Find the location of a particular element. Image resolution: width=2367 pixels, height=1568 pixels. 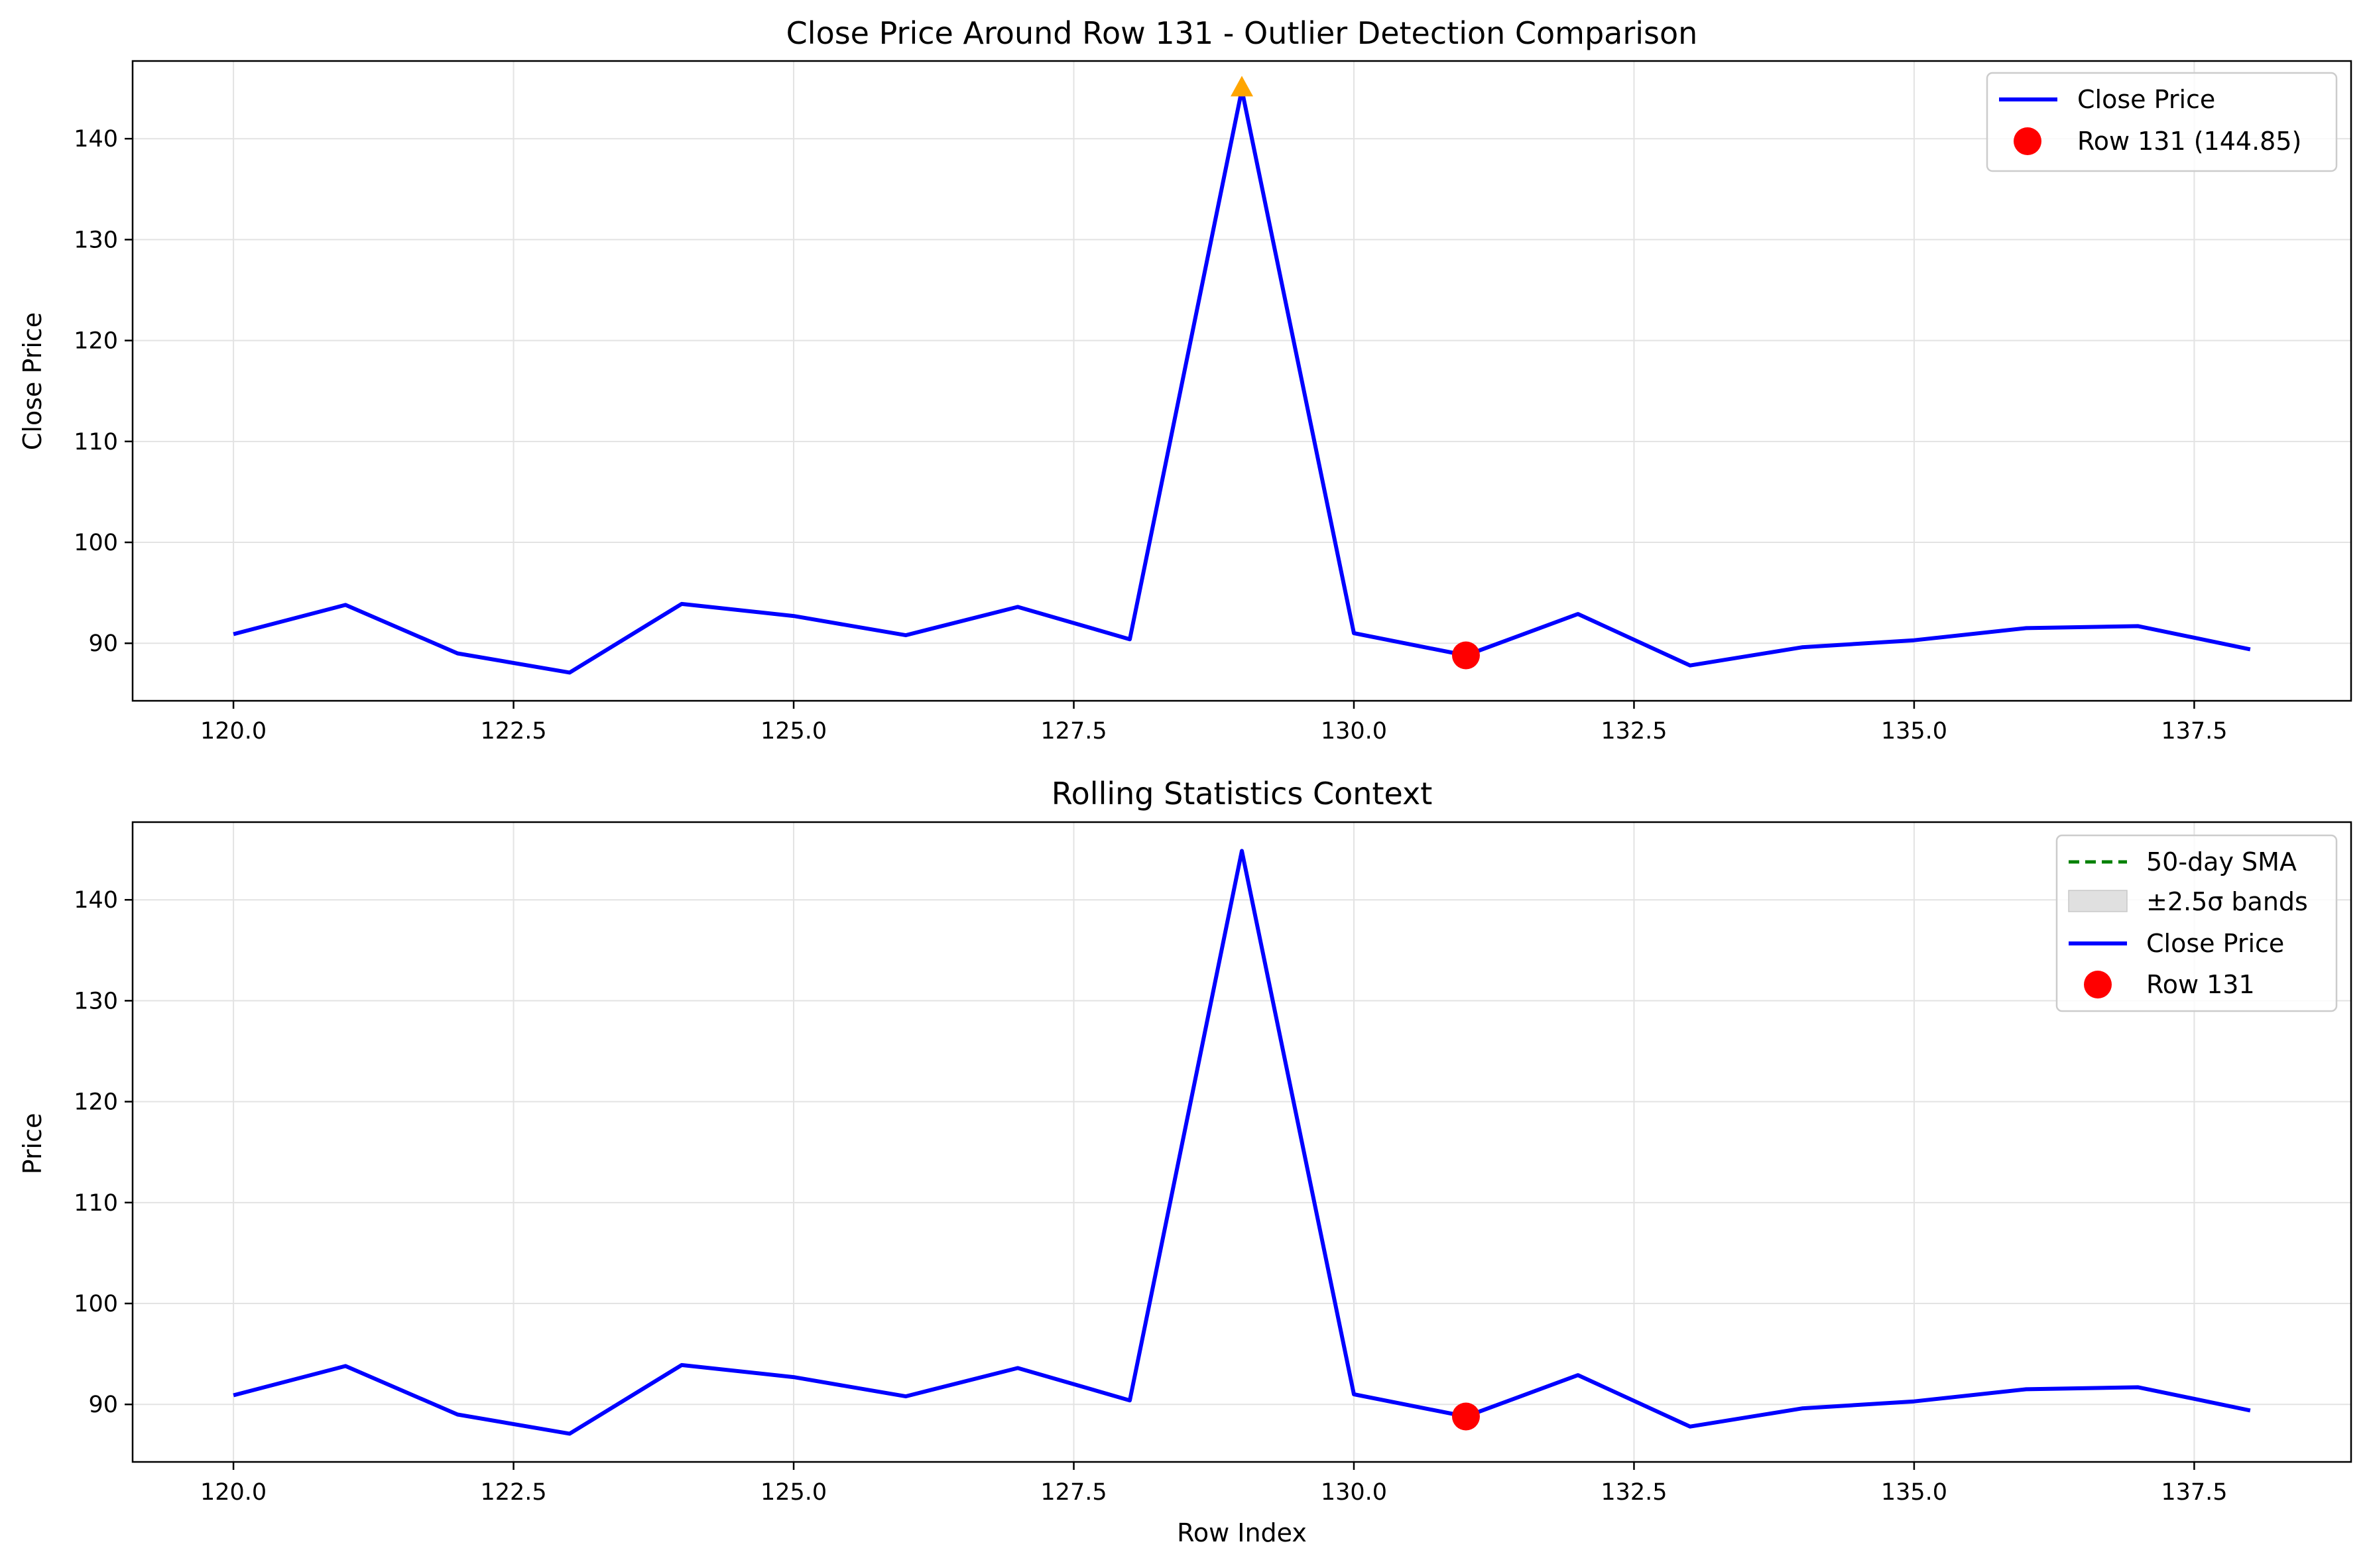

legend-row-131-label: Row 131 (144.85) is located at coordinates (2189, 141).